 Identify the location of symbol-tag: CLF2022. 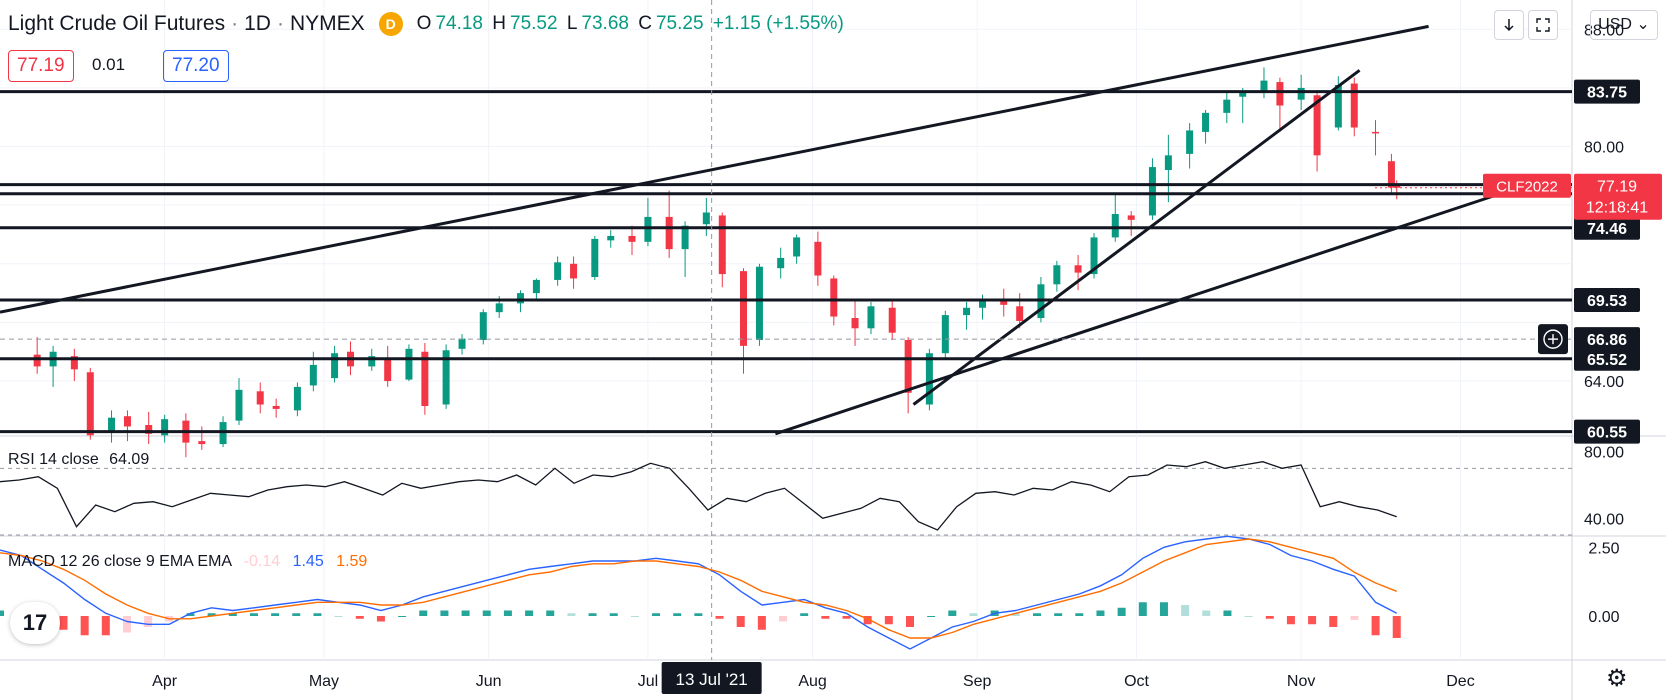
(1527, 187).